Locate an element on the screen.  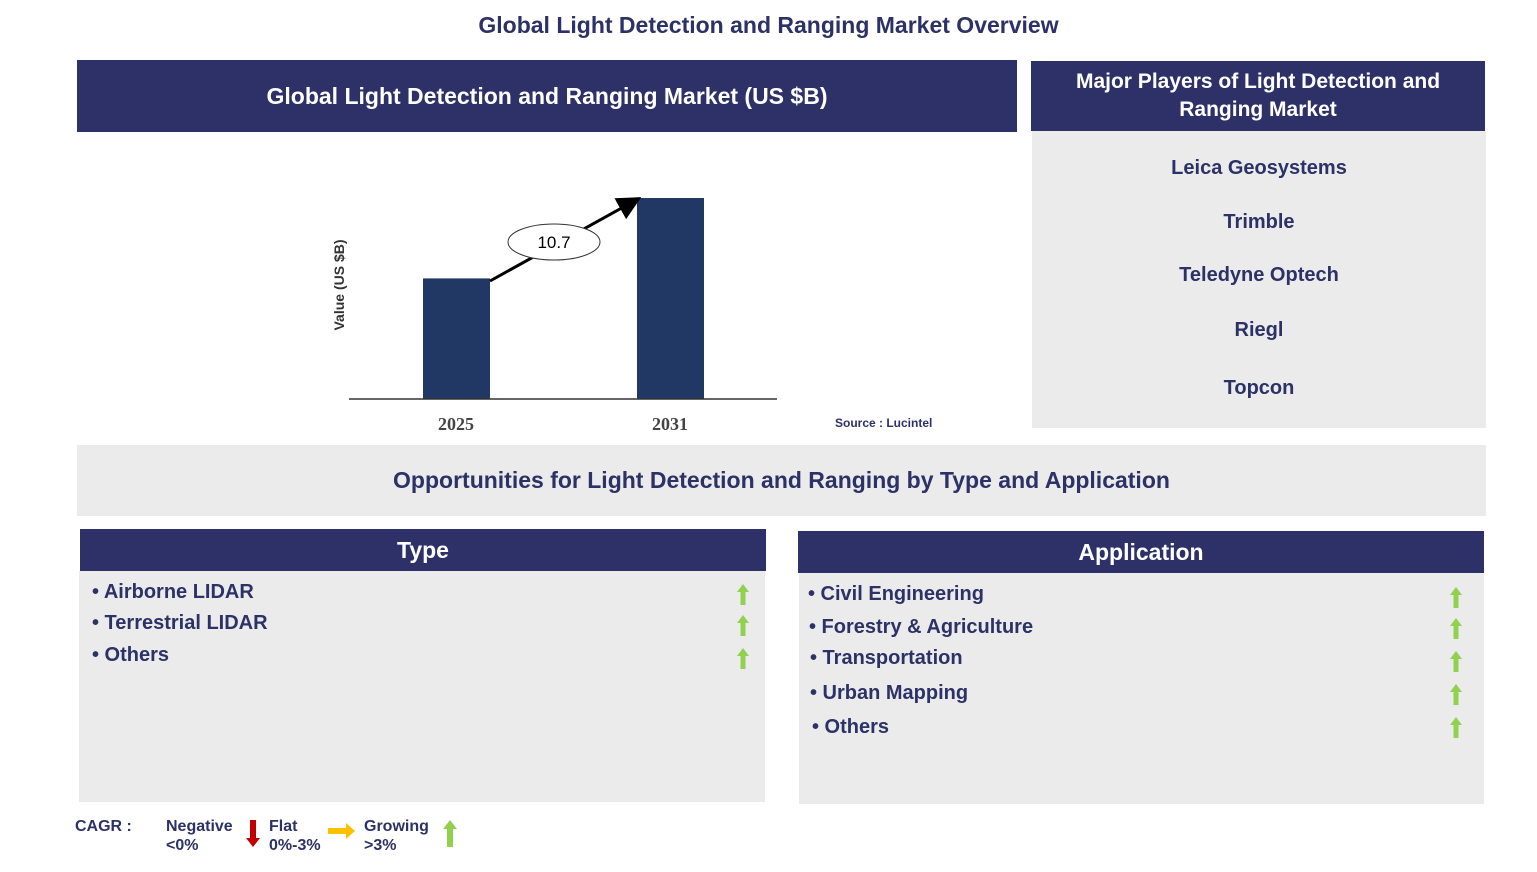
type-item: • Others is located at coordinates (131, 655).